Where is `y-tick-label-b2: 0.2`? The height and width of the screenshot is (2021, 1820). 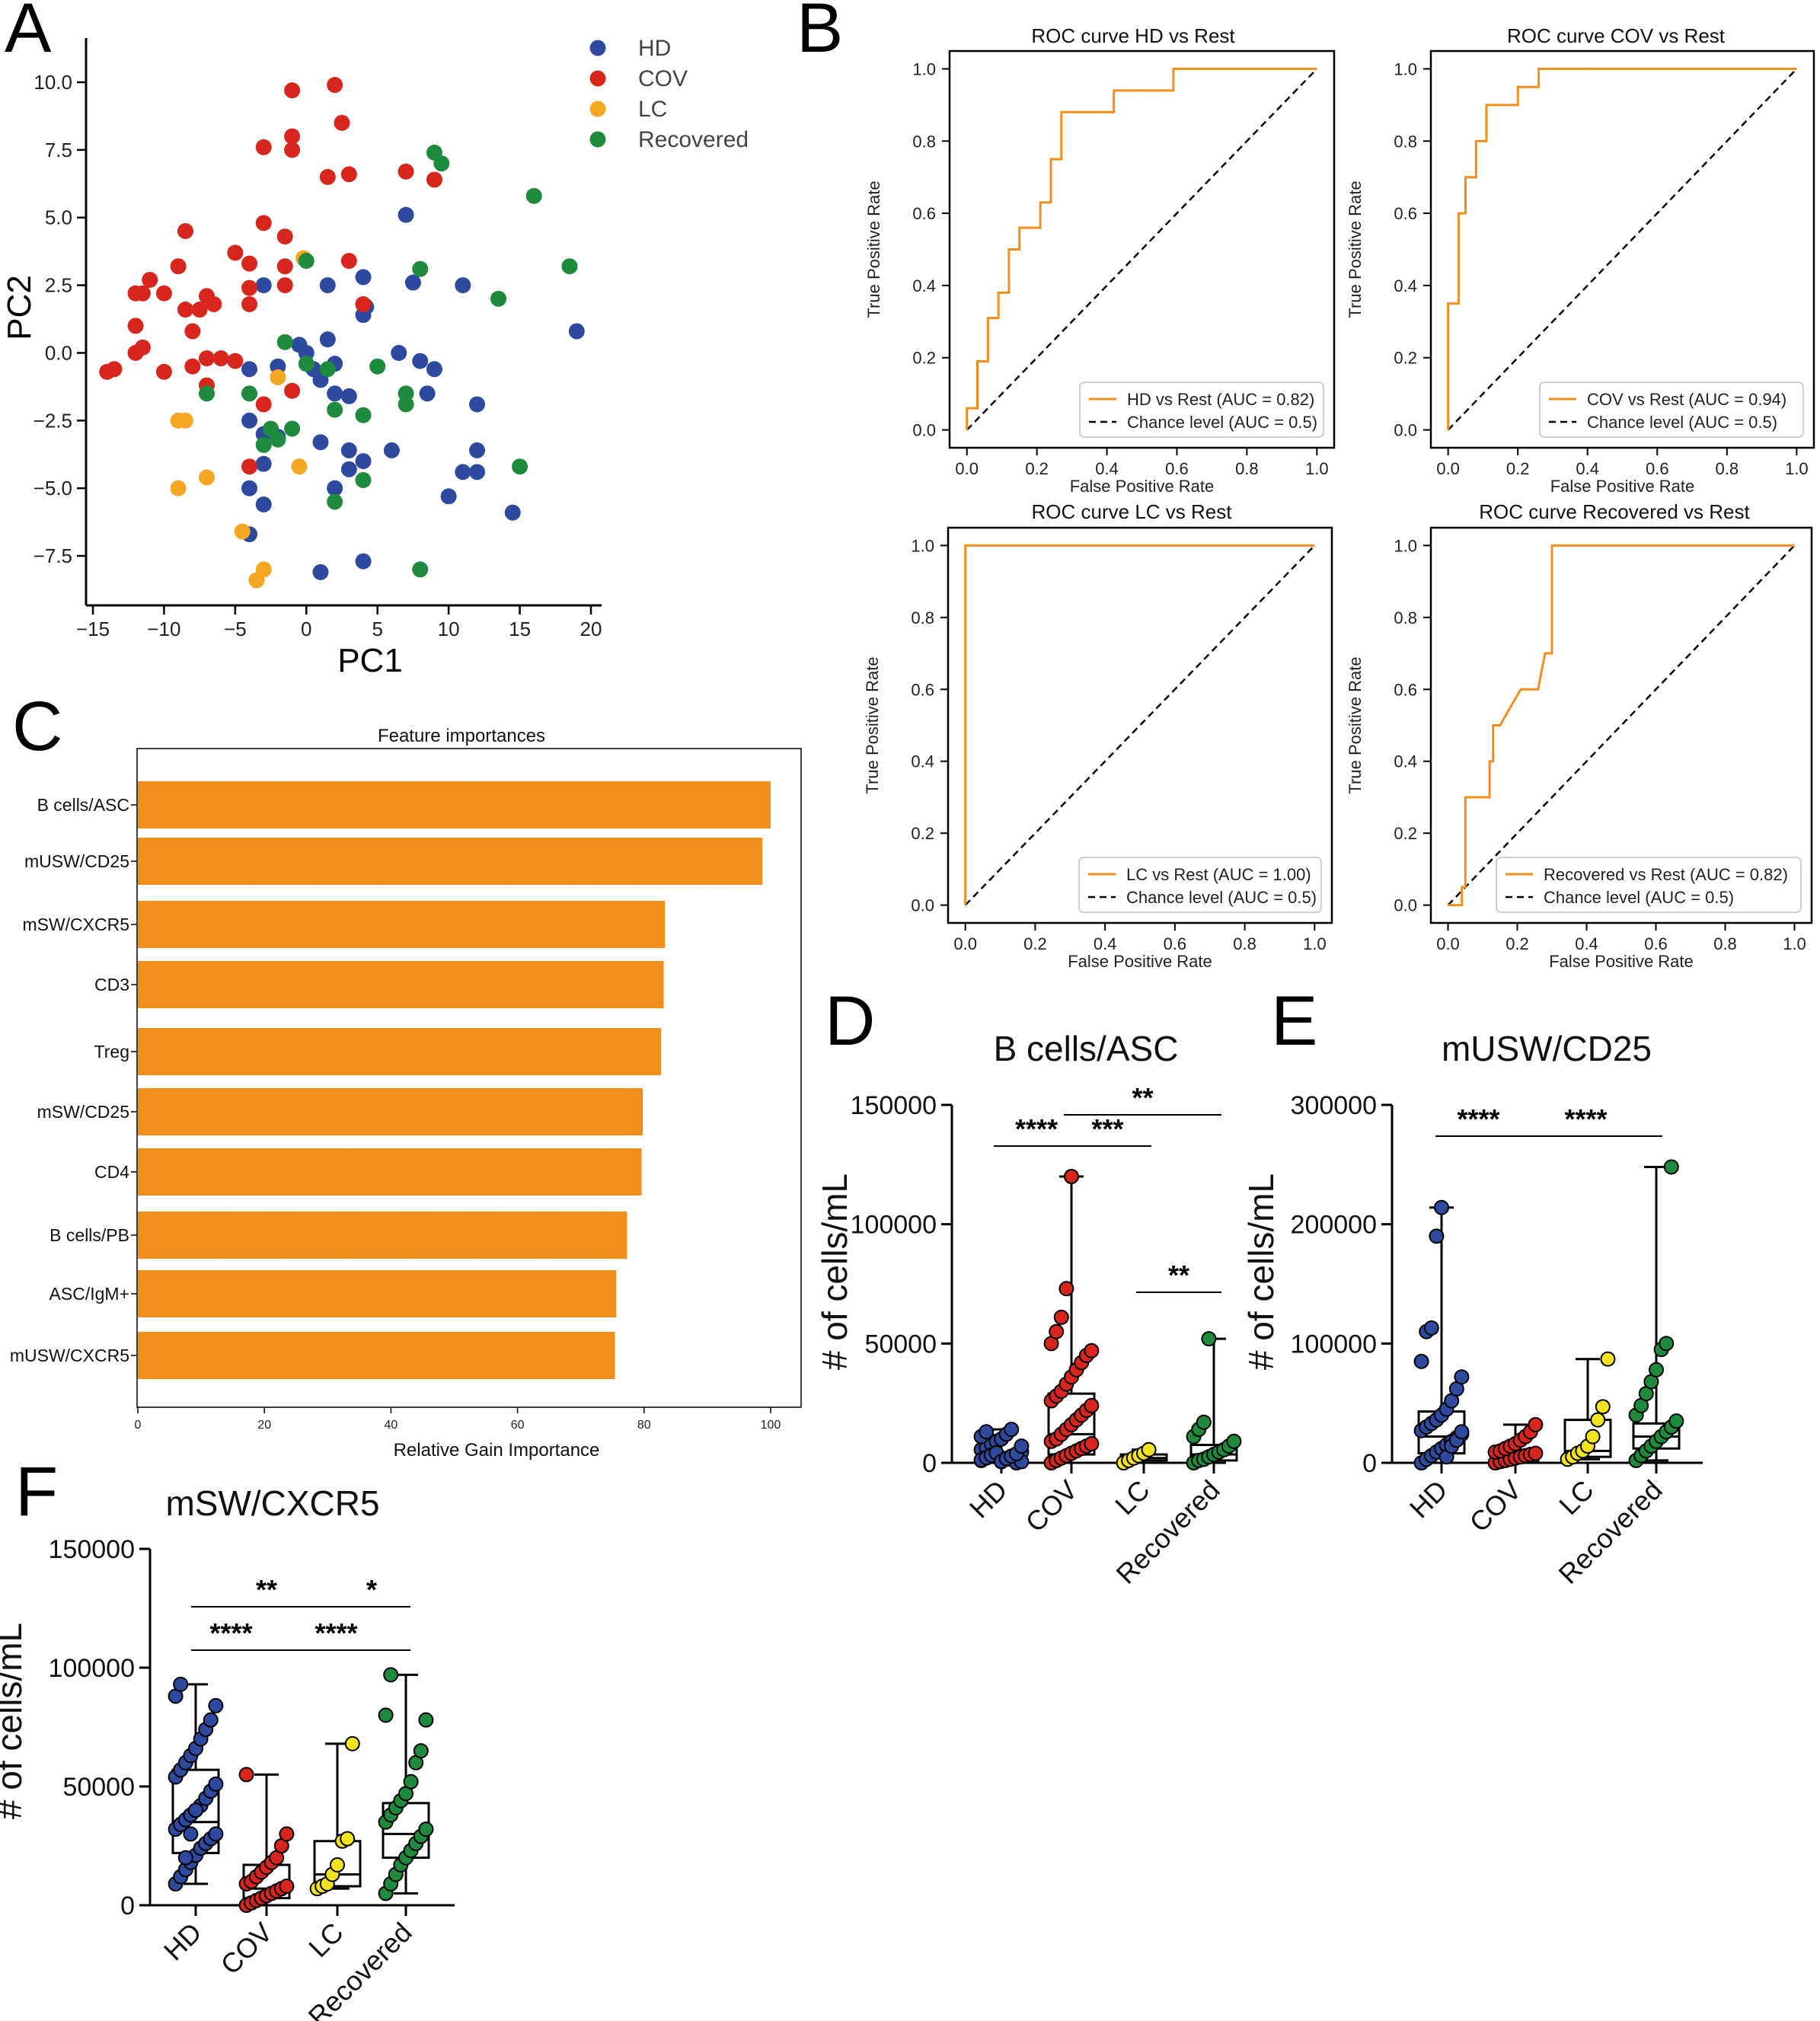 y-tick-label-b2: 0.2 is located at coordinates (1405, 358).